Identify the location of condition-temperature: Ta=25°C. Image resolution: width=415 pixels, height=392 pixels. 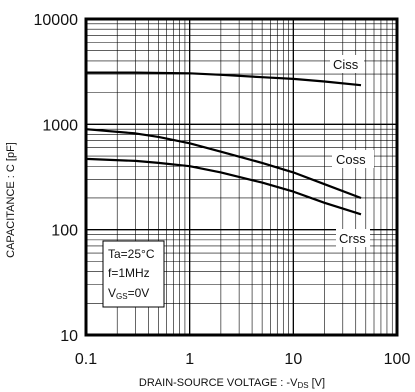
(131, 254).